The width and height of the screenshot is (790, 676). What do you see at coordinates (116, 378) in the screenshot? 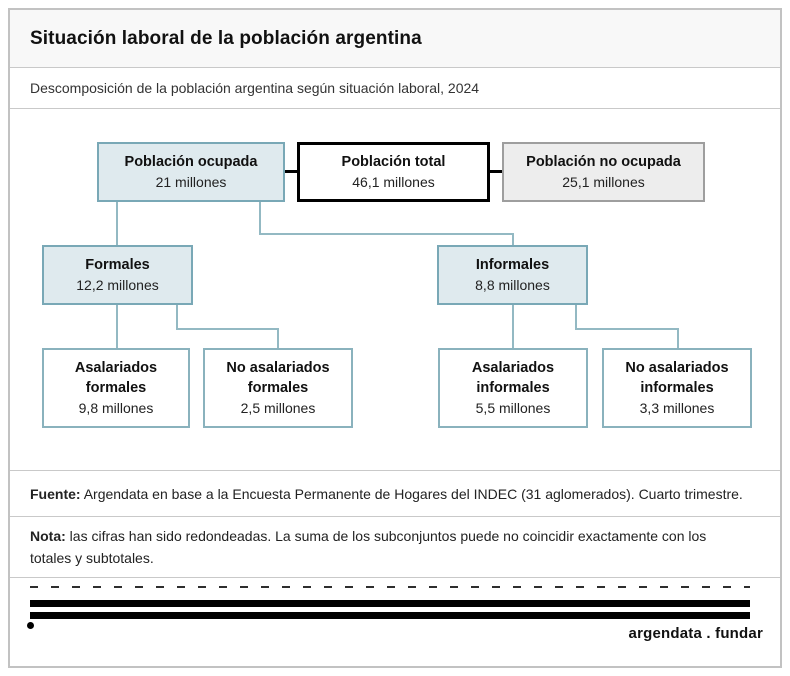
I see `node-label: Asalariados formales` at bounding box center [116, 378].